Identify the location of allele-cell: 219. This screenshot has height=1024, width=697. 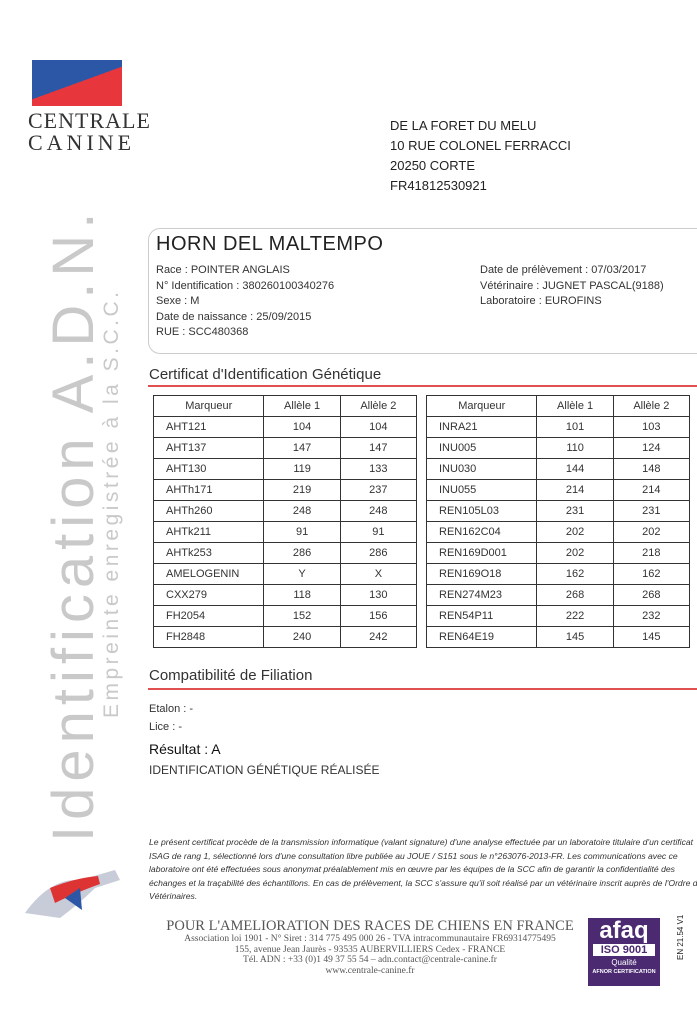
(302, 490).